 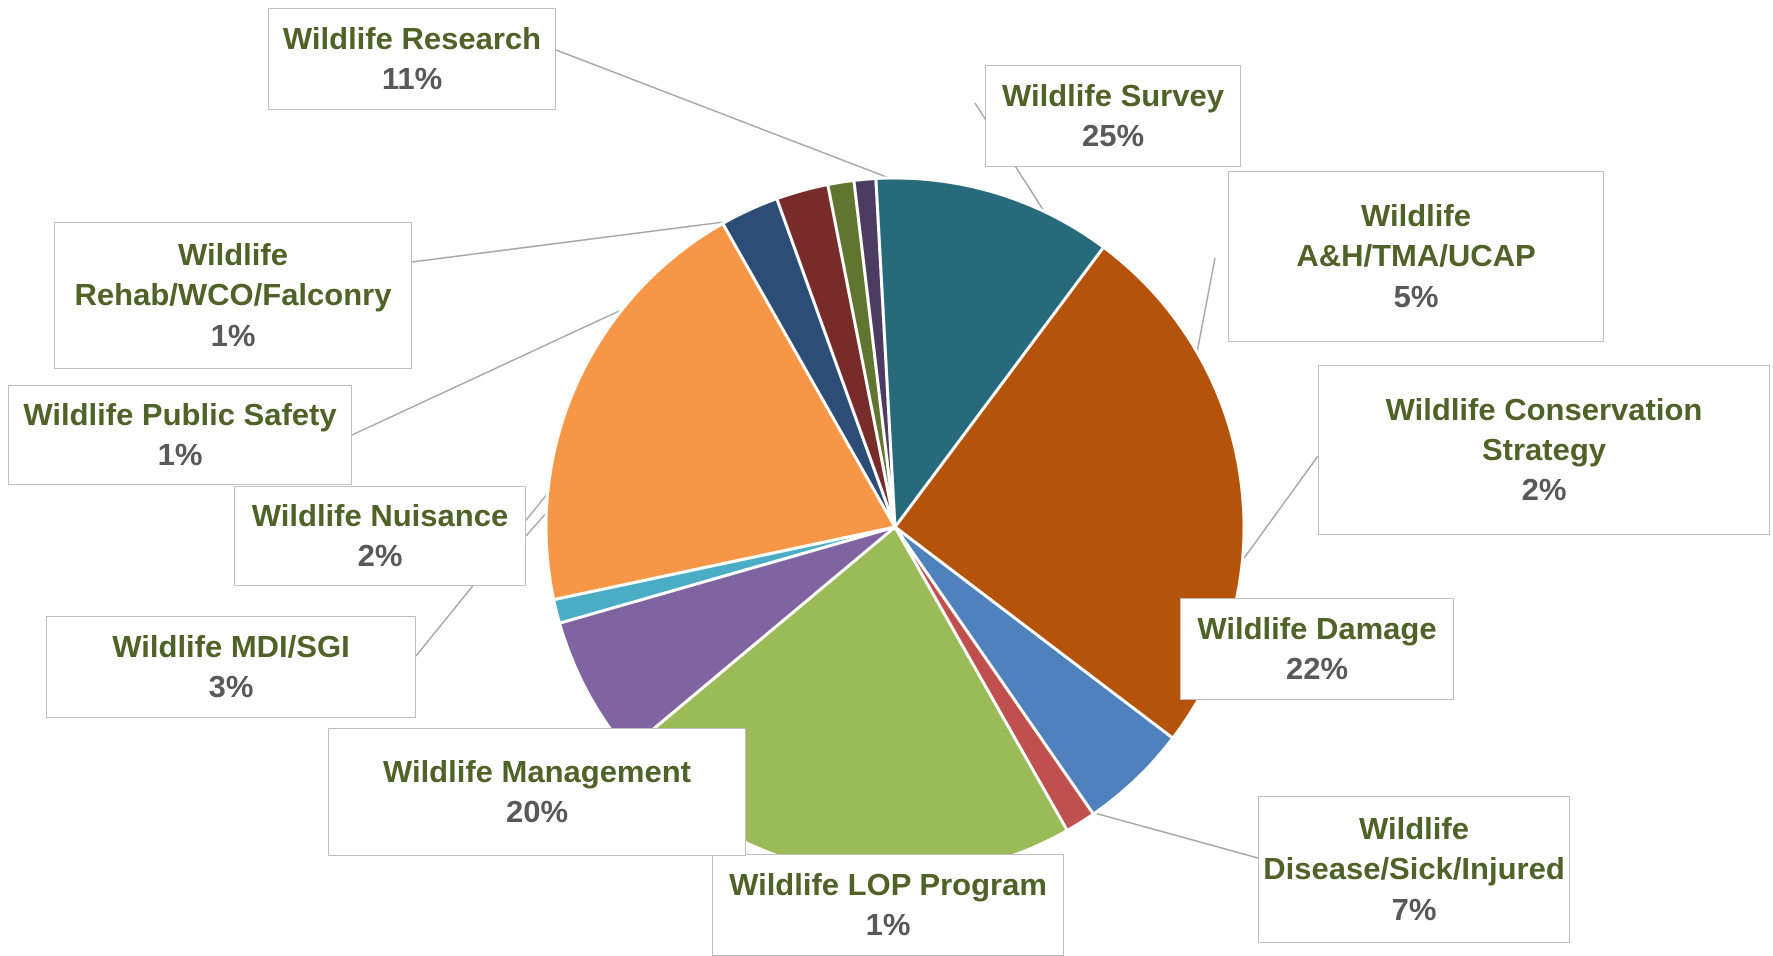 What do you see at coordinates (1317, 668) in the screenshot?
I see `percent-label: 22%` at bounding box center [1317, 668].